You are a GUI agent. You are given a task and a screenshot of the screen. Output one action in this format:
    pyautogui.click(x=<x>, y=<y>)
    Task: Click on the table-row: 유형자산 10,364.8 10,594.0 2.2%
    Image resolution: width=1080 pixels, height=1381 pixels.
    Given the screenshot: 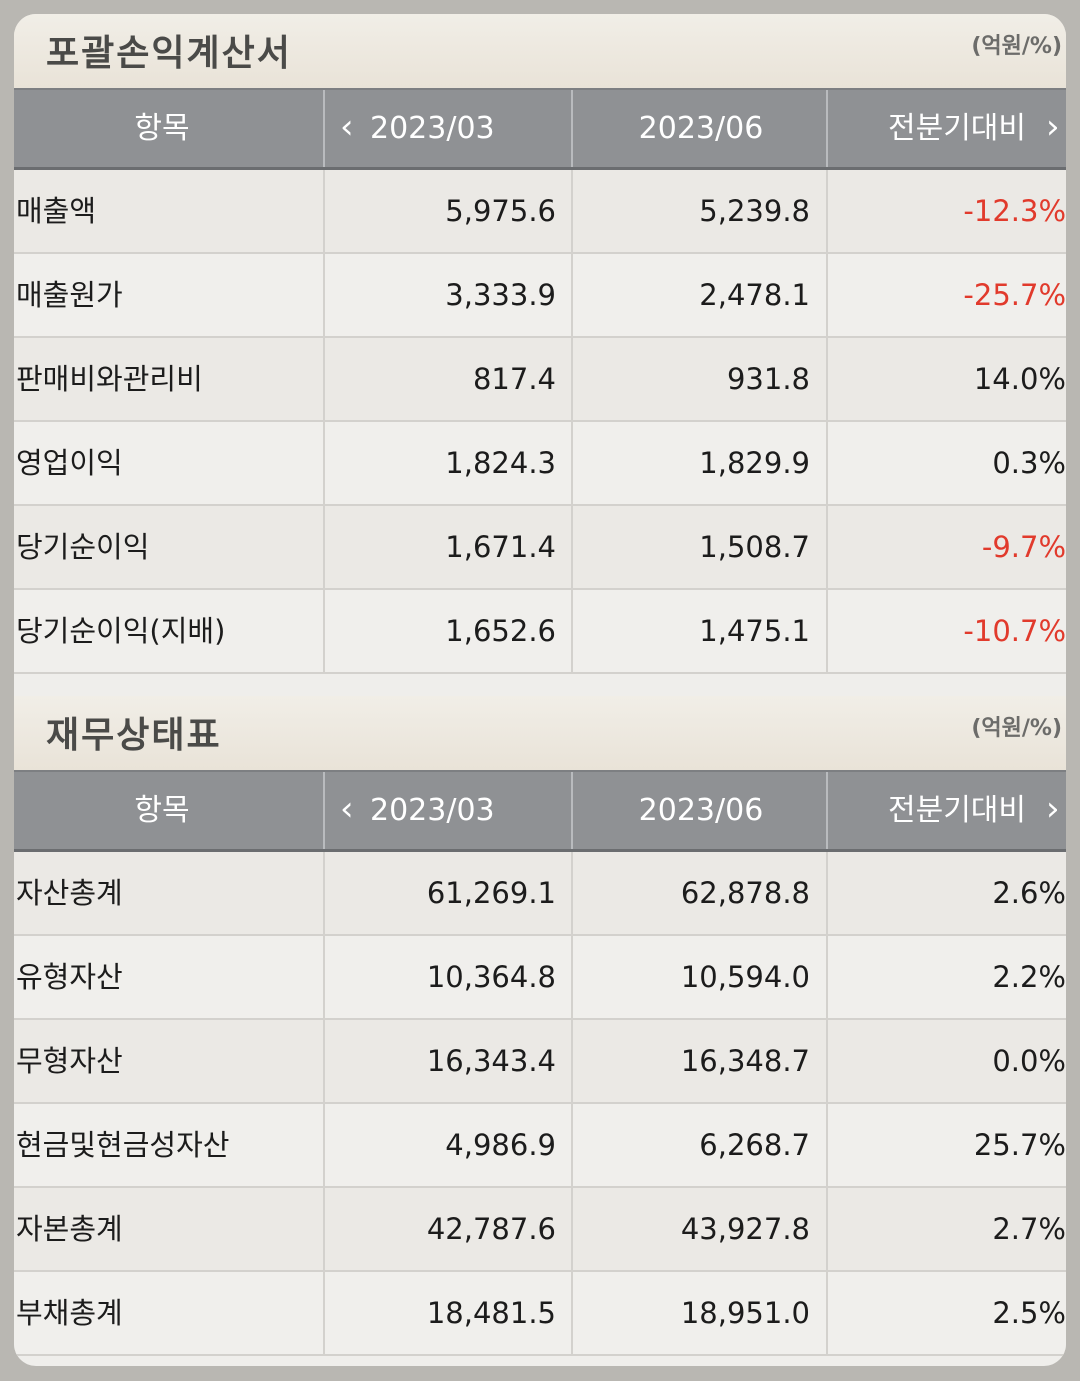 What is the action you would take?
    pyautogui.click(x=540, y=978)
    